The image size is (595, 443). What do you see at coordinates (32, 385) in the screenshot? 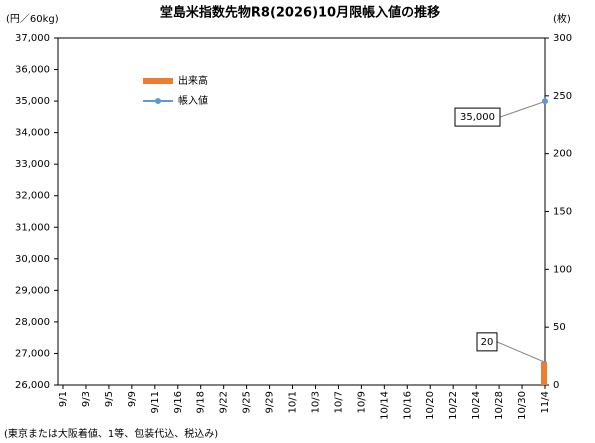
I see `y-tick-label: 26,000` at bounding box center [32, 385].